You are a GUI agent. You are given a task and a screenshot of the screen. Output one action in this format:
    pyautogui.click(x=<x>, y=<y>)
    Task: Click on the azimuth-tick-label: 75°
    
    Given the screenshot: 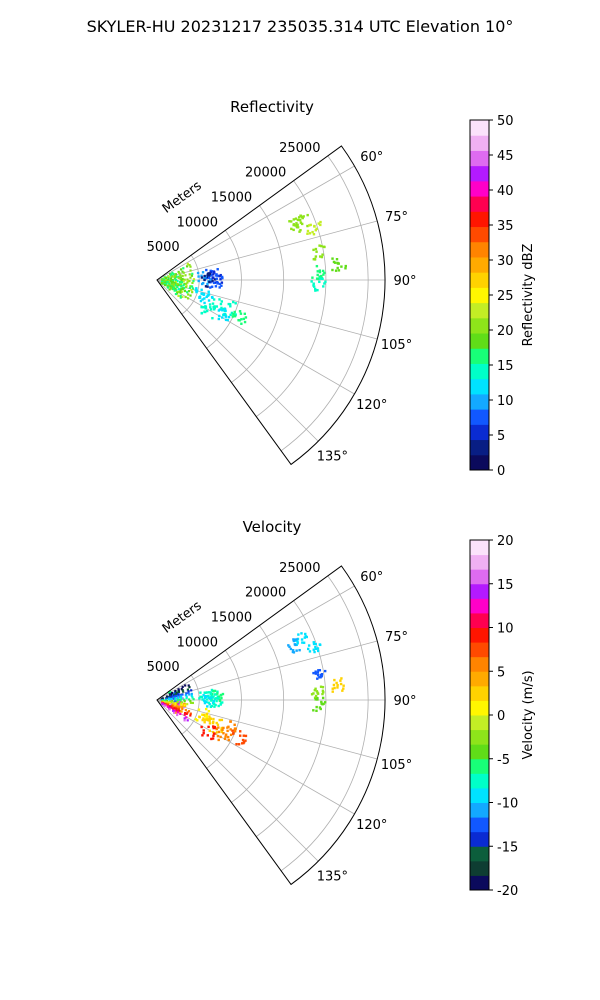 What is the action you would take?
    pyautogui.click(x=396, y=217)
    